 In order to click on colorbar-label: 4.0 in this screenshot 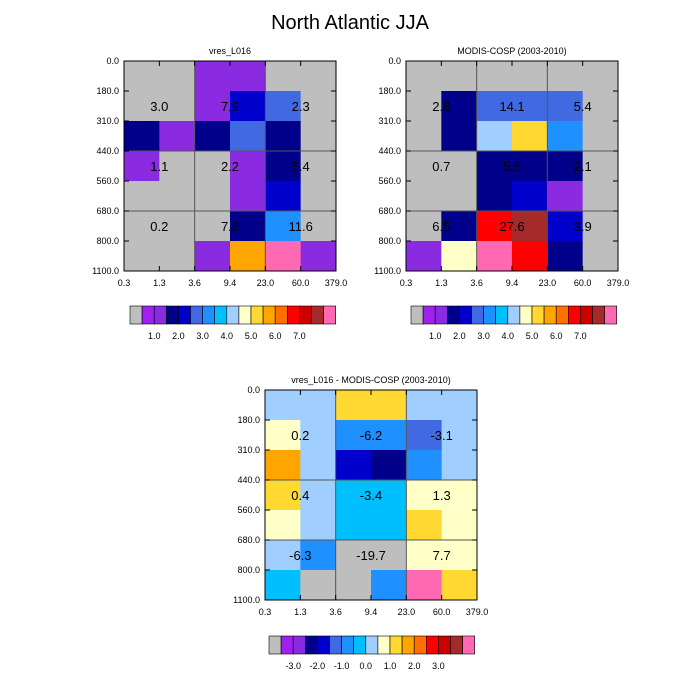, I will do `click(508, 336)`.